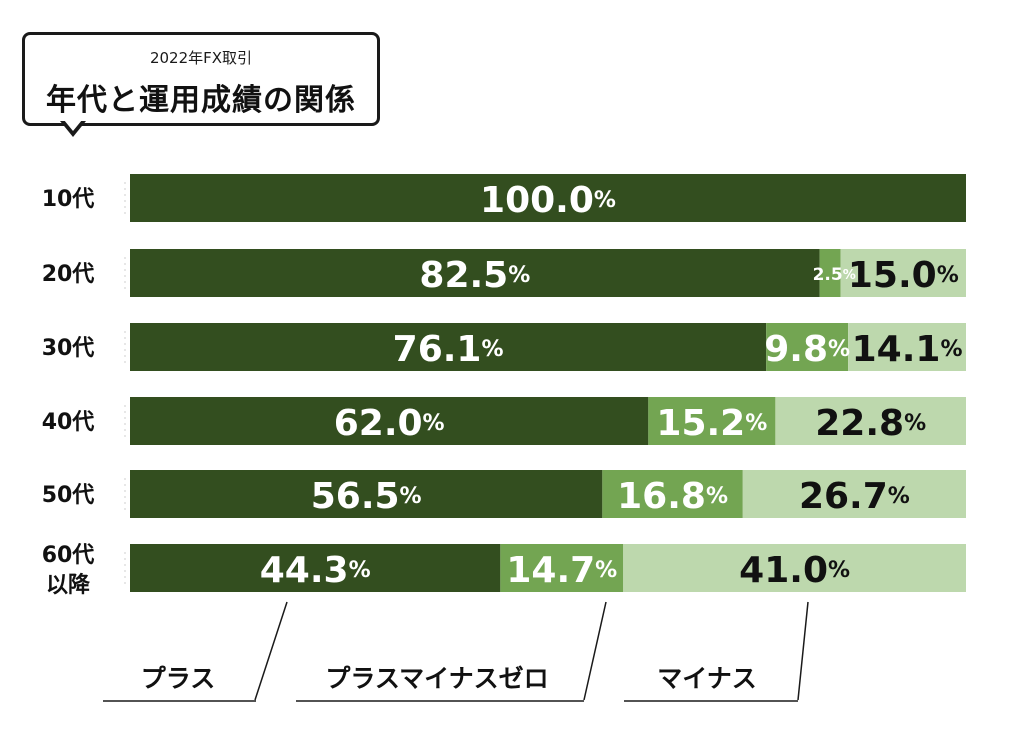 The width and height of the screenshot is (1024, 739). What do you see at coordinates (807, 349) in the screenshot?
I see `value-label-zero: 9.8%` at bounding box center [807, 349].